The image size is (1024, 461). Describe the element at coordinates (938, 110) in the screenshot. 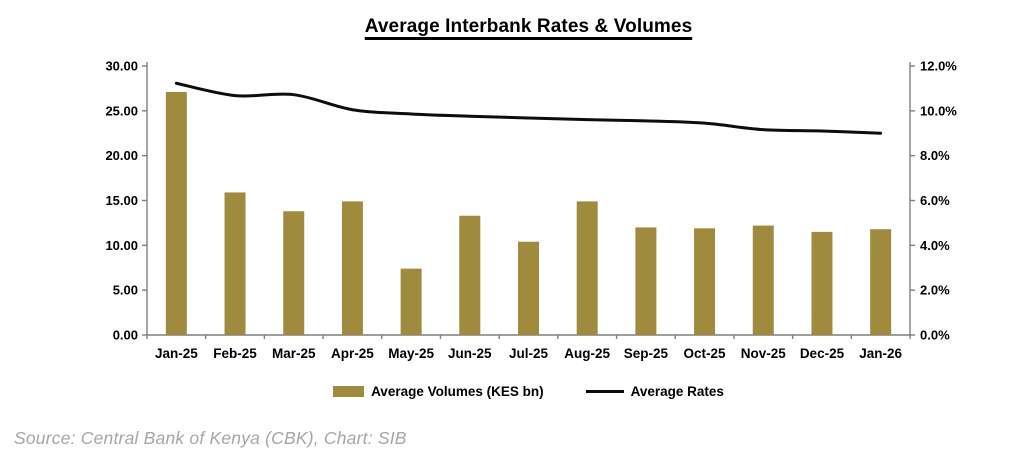

I see `right-axis-tick-label: 10.0%` at that location.